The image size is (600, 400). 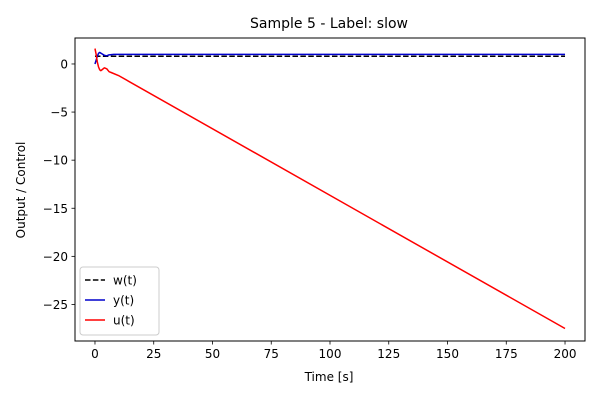 I want to click on x-tick-label: 125, so click(x=388, y=354).